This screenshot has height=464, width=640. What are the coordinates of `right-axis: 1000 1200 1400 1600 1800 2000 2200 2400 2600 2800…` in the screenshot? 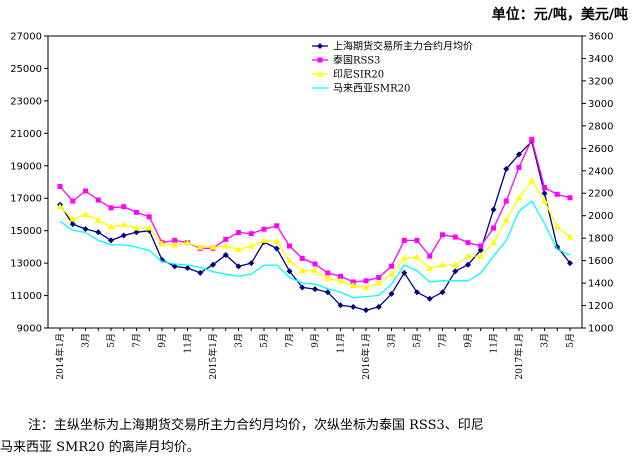 It's located at (597, 183).